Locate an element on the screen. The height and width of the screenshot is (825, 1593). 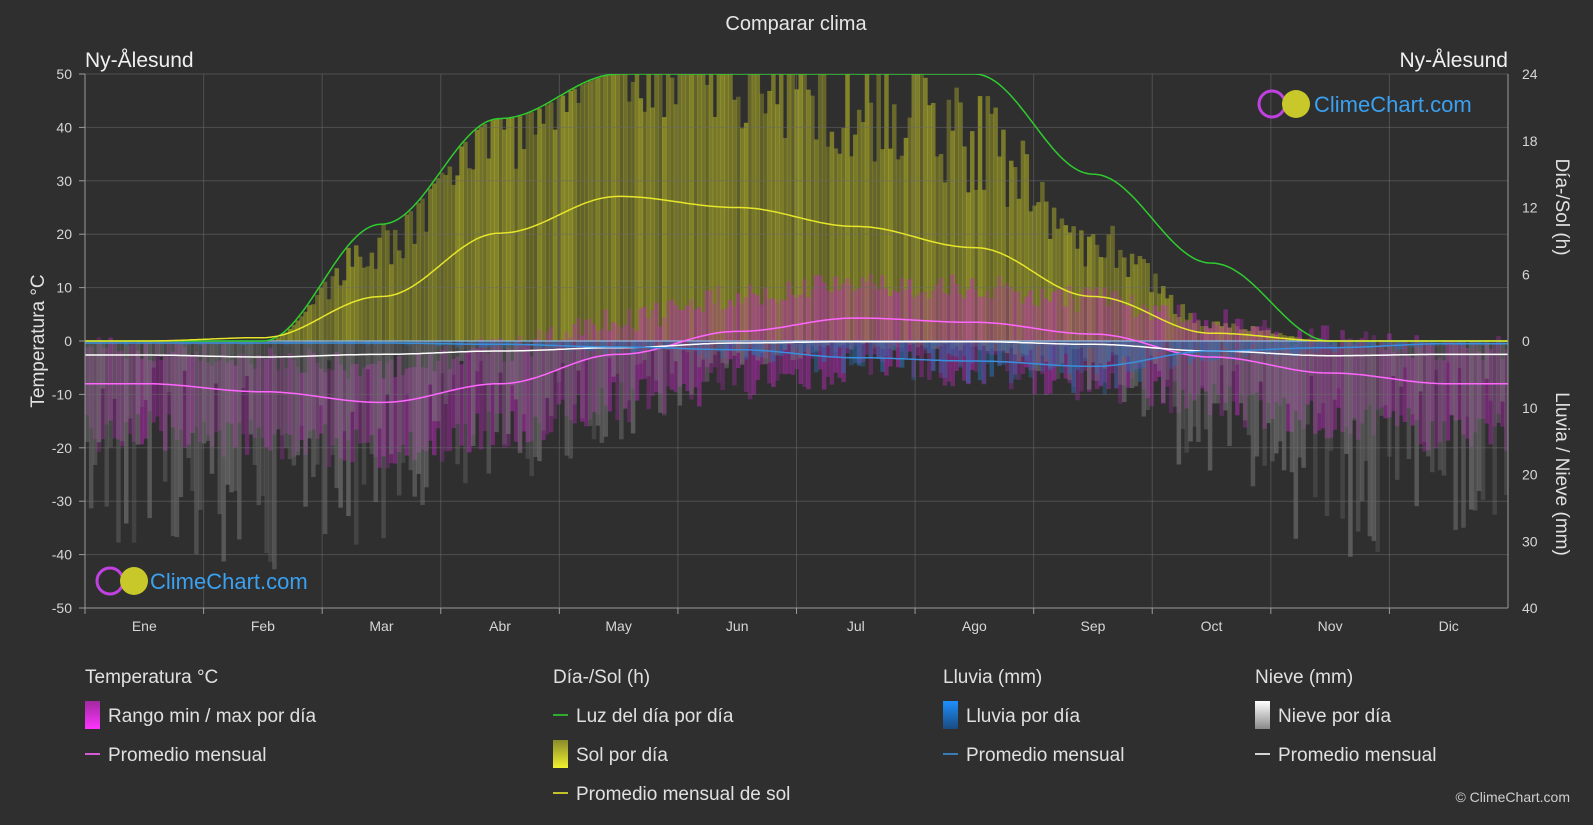
legend-item: Rango min / max por día is located at coordinates (200, 715).